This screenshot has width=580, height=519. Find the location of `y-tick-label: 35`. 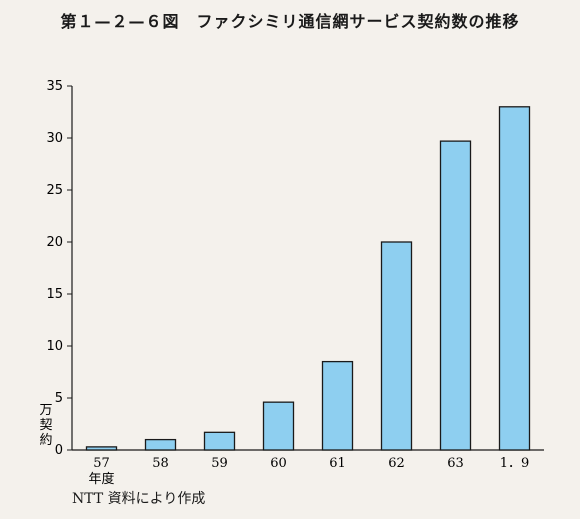

y-tick-label: 35 is located at coordinates (54, 86).